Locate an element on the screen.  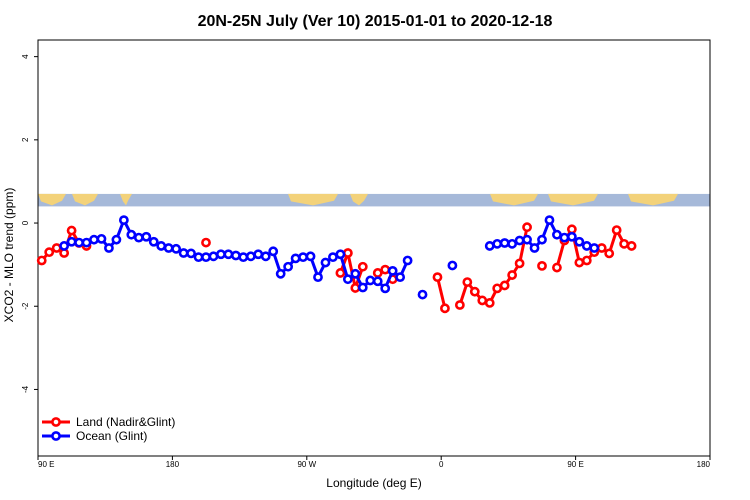
legend: Land (Nadir&Glint)Ocean (Glint) is located at coordinates (108, 429).